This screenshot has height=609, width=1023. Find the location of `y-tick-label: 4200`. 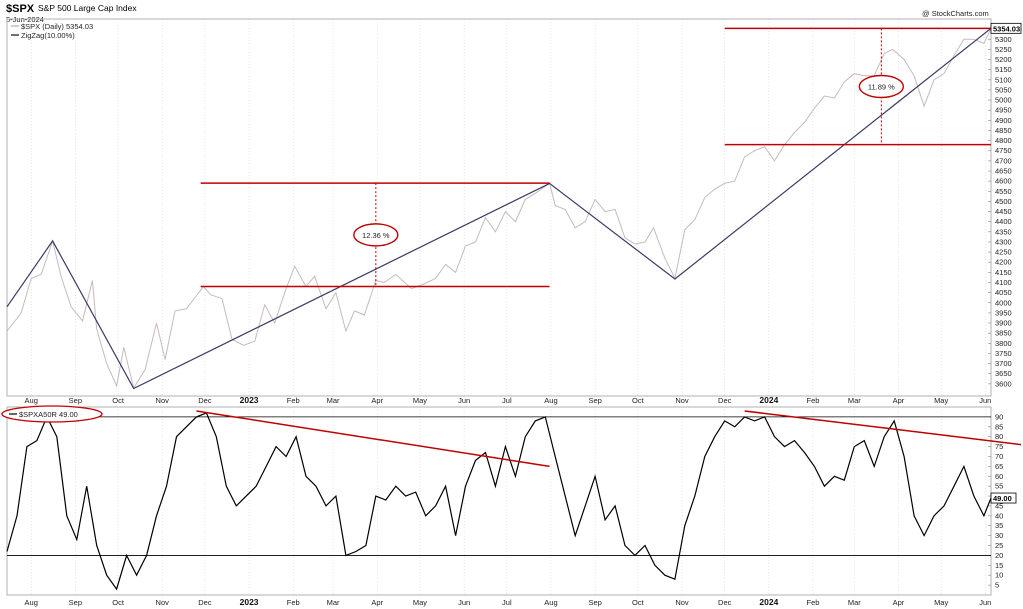

y-tick-label: 4200 is located at coordinates (1003, 262).